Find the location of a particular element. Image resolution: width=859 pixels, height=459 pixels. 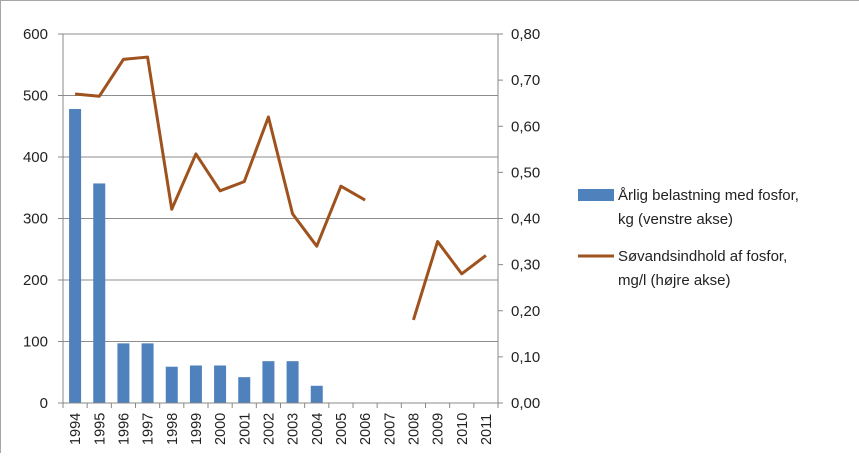

legend-line-label-line1: Søvandsindhold af fosfor, is located at coordinates (702, 256).